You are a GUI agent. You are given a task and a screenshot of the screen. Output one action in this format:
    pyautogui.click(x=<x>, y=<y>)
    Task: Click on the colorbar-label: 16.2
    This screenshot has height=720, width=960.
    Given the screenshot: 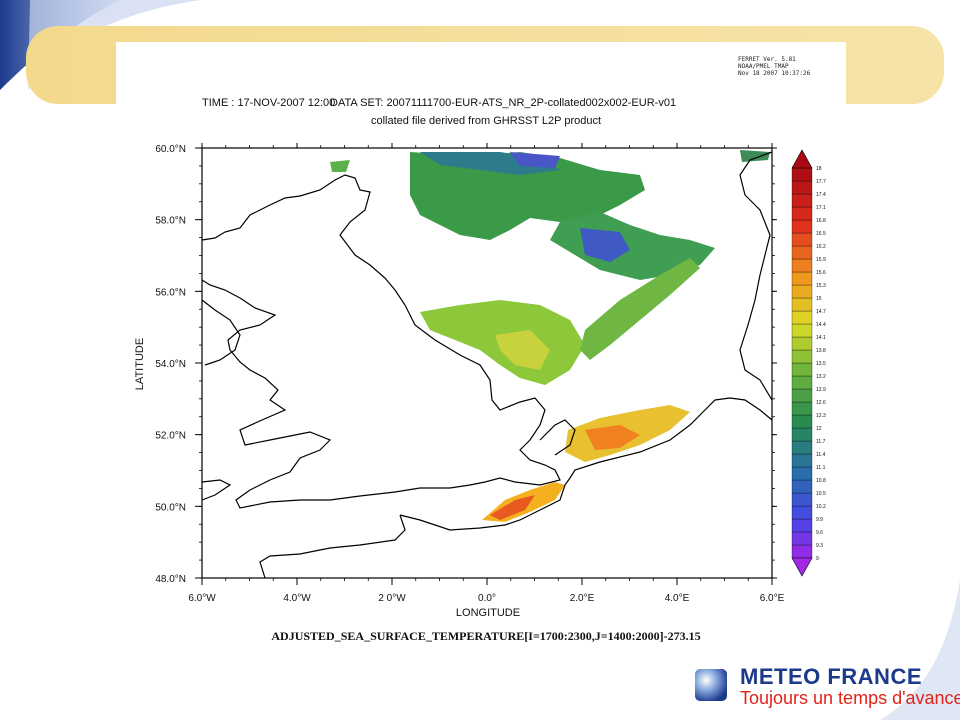 What is the action you would take?
    pyautogui.click(x=821, y=247)
    